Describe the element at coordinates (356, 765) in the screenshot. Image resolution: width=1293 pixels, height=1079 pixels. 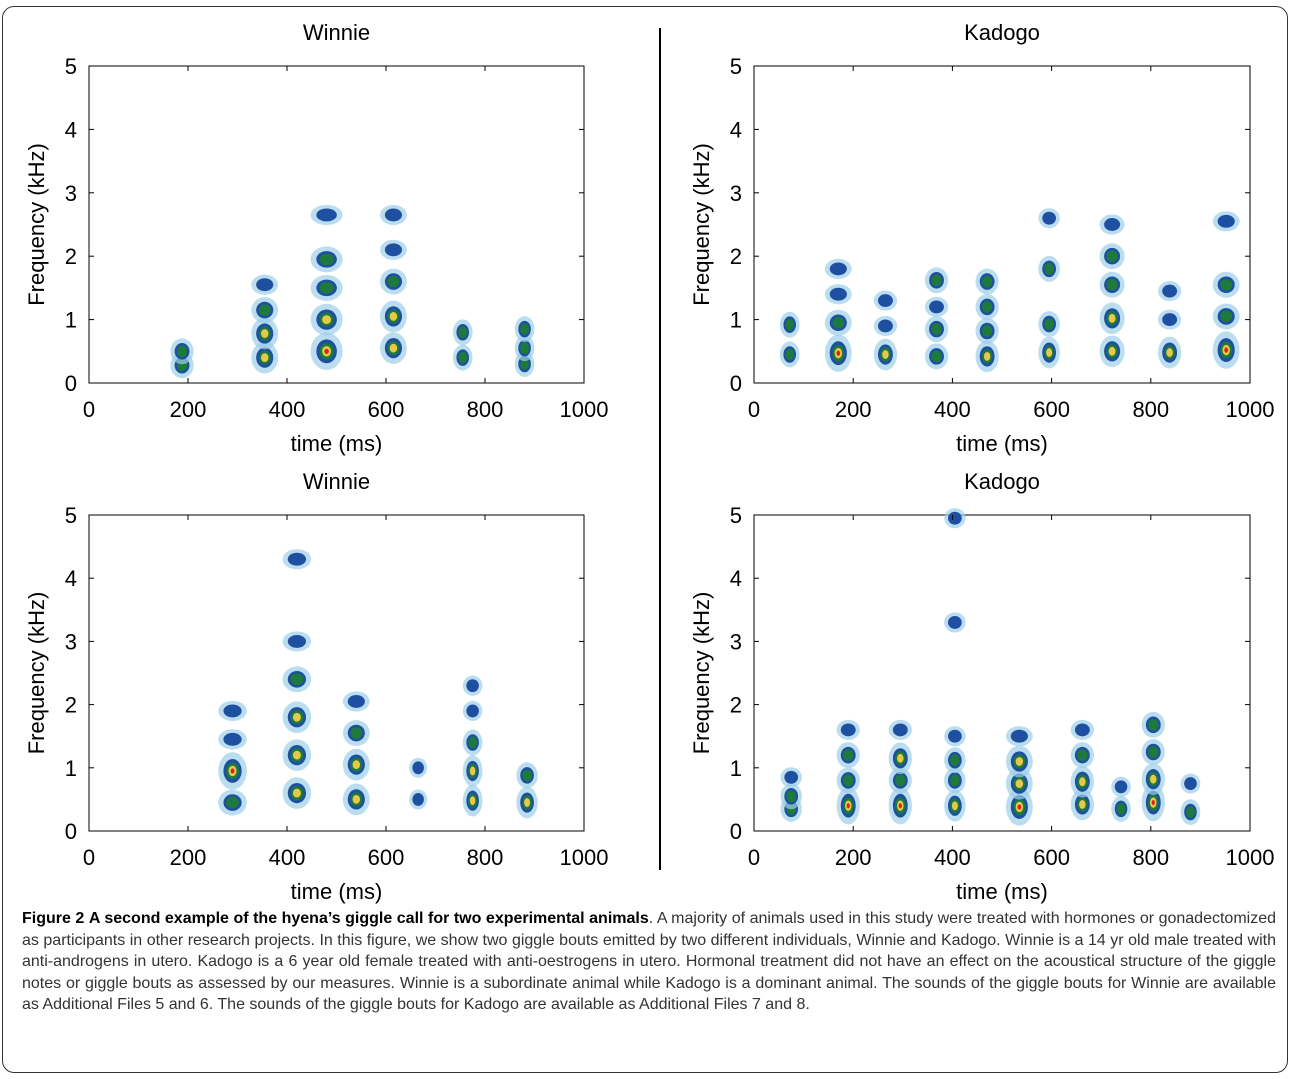
I see `spectral-mark-bottom-left-note3-h2-l4` at that location.